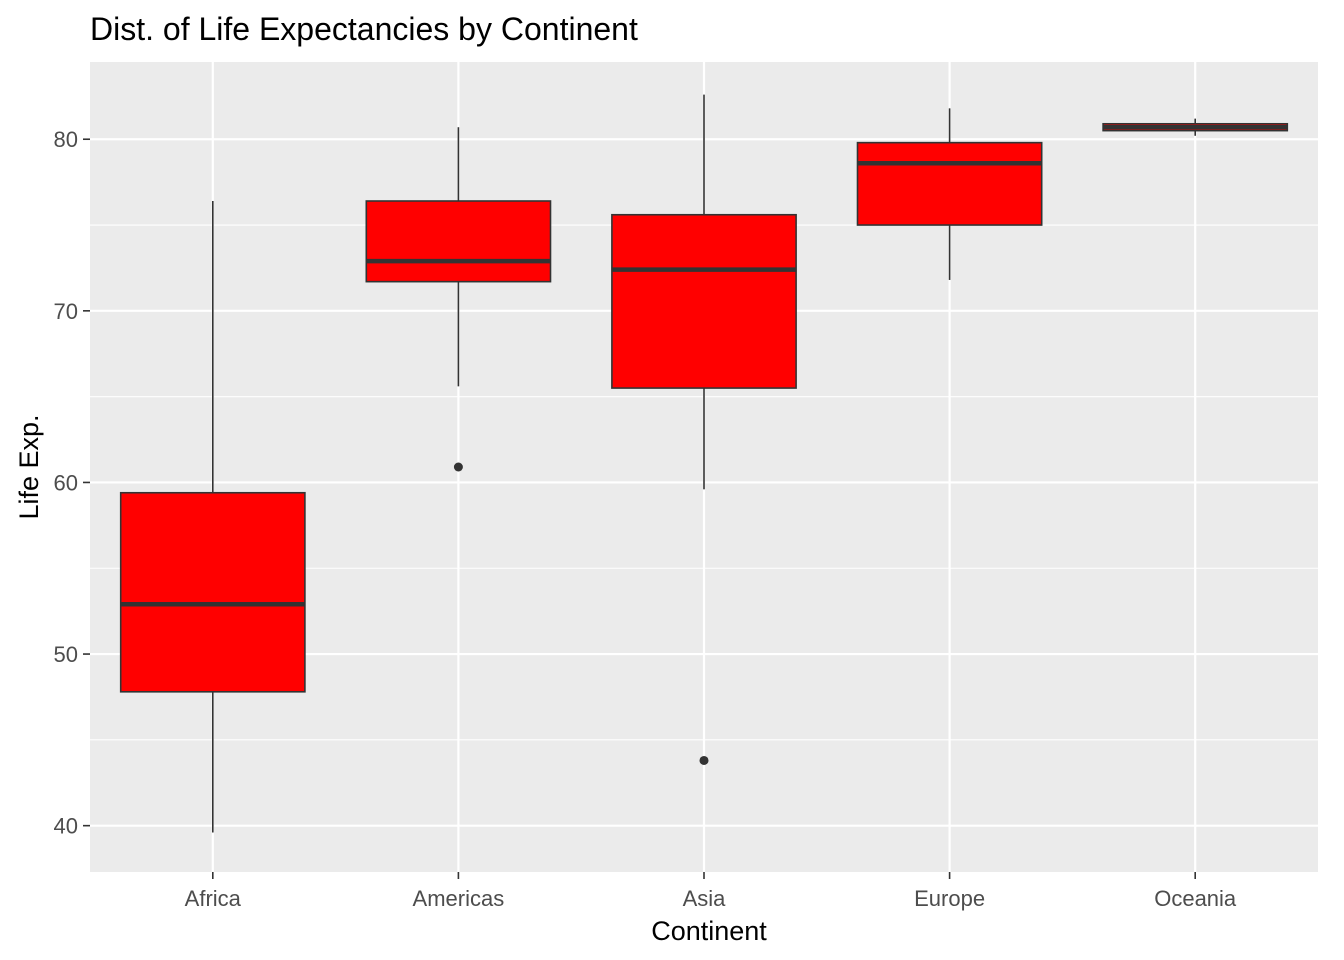 The height and width of the screenshot is (960, 1344). What do you see at coordinates (709, 931) in the screenshot?
I see `x-axis-title: Continent` at bounding box center [709, 931].